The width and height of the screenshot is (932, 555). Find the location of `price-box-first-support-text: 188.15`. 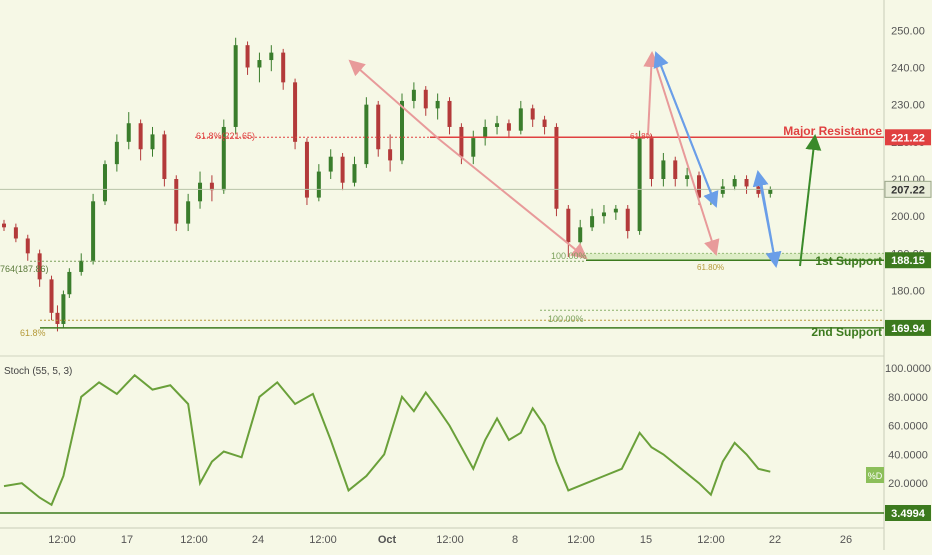

price-box-first-support-text: 188.15 is located at coordinates (908, 261).